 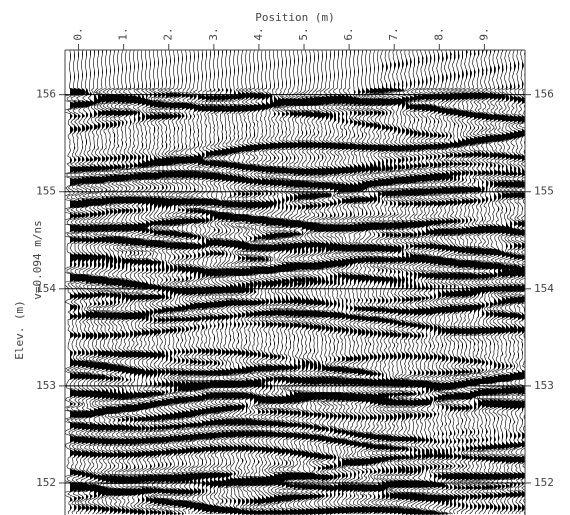 I want to click on y-axis-label: Elev. (m), so click(x=19, y=330).